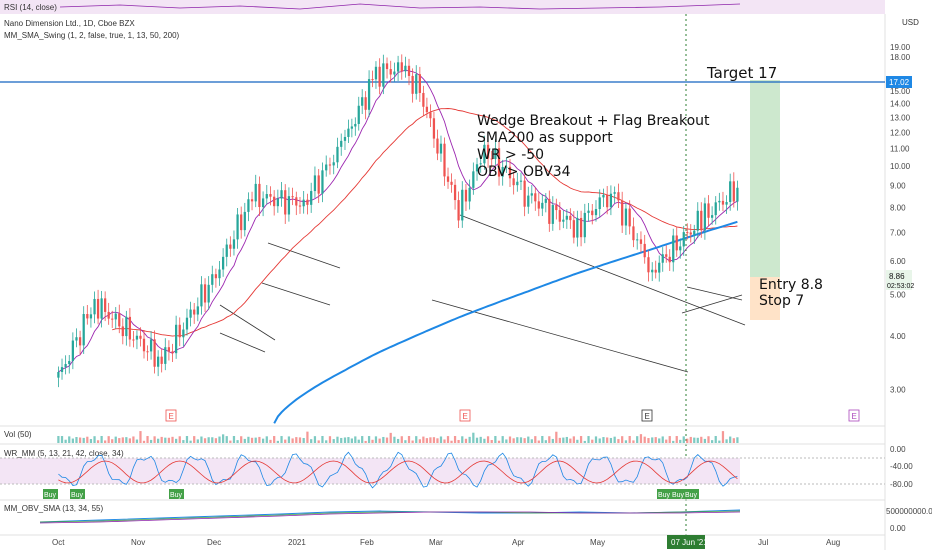  What do you see at coordinates (899, 82) in the screenshot?
I see `target-price-badge` at bounding box center [899, 82].